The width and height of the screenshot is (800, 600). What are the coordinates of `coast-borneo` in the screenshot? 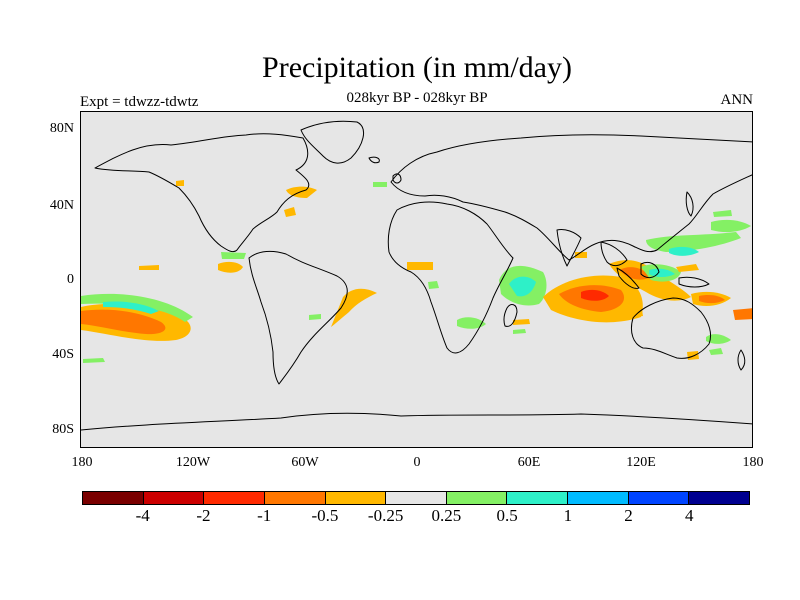 It's located at (650, 270).